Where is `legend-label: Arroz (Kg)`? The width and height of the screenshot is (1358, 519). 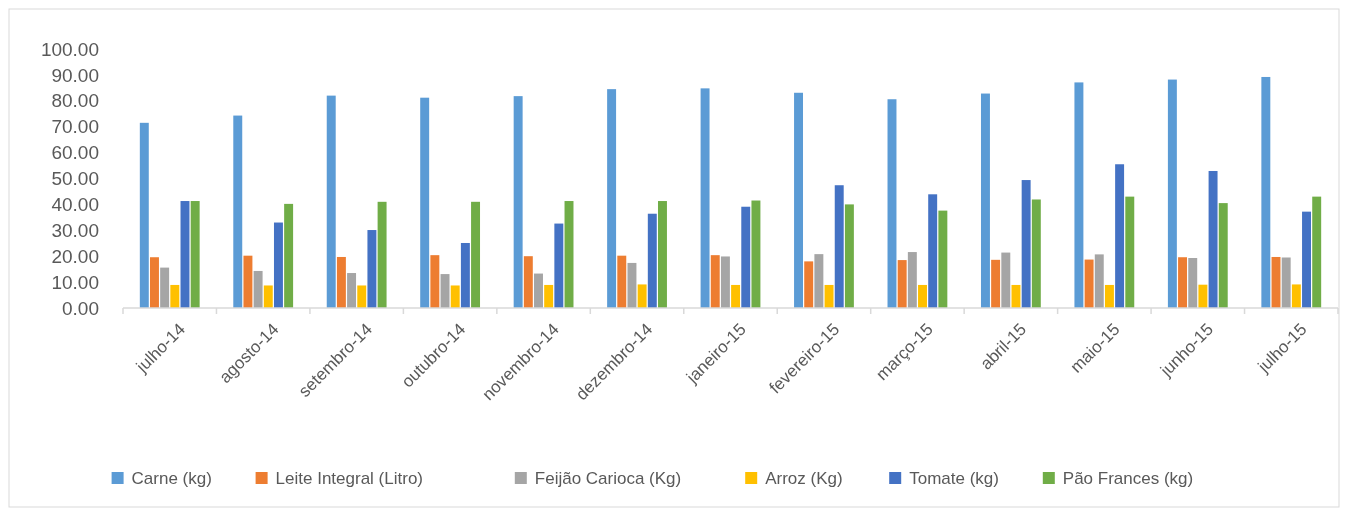
legend-label: Arroz (Kg) is located at coordinates (804, 478).